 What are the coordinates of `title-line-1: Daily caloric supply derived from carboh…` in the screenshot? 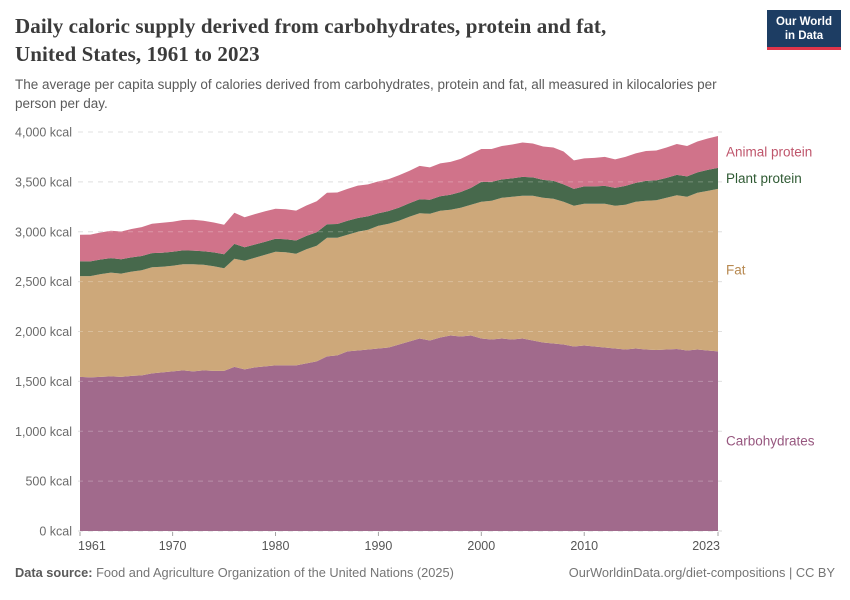 It's located at (311, 26).